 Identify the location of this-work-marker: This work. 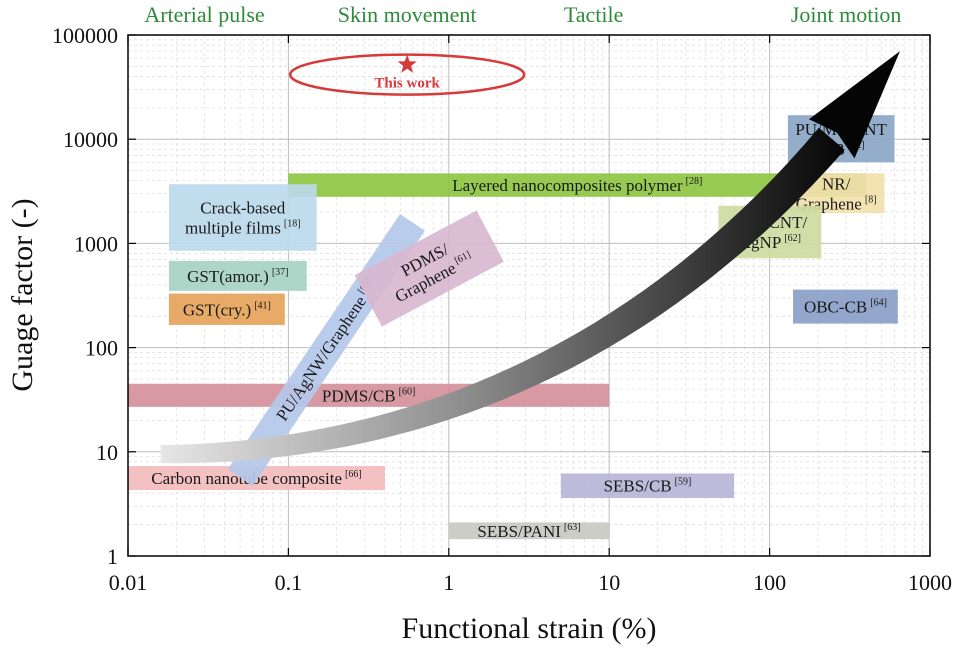
(407, 74).